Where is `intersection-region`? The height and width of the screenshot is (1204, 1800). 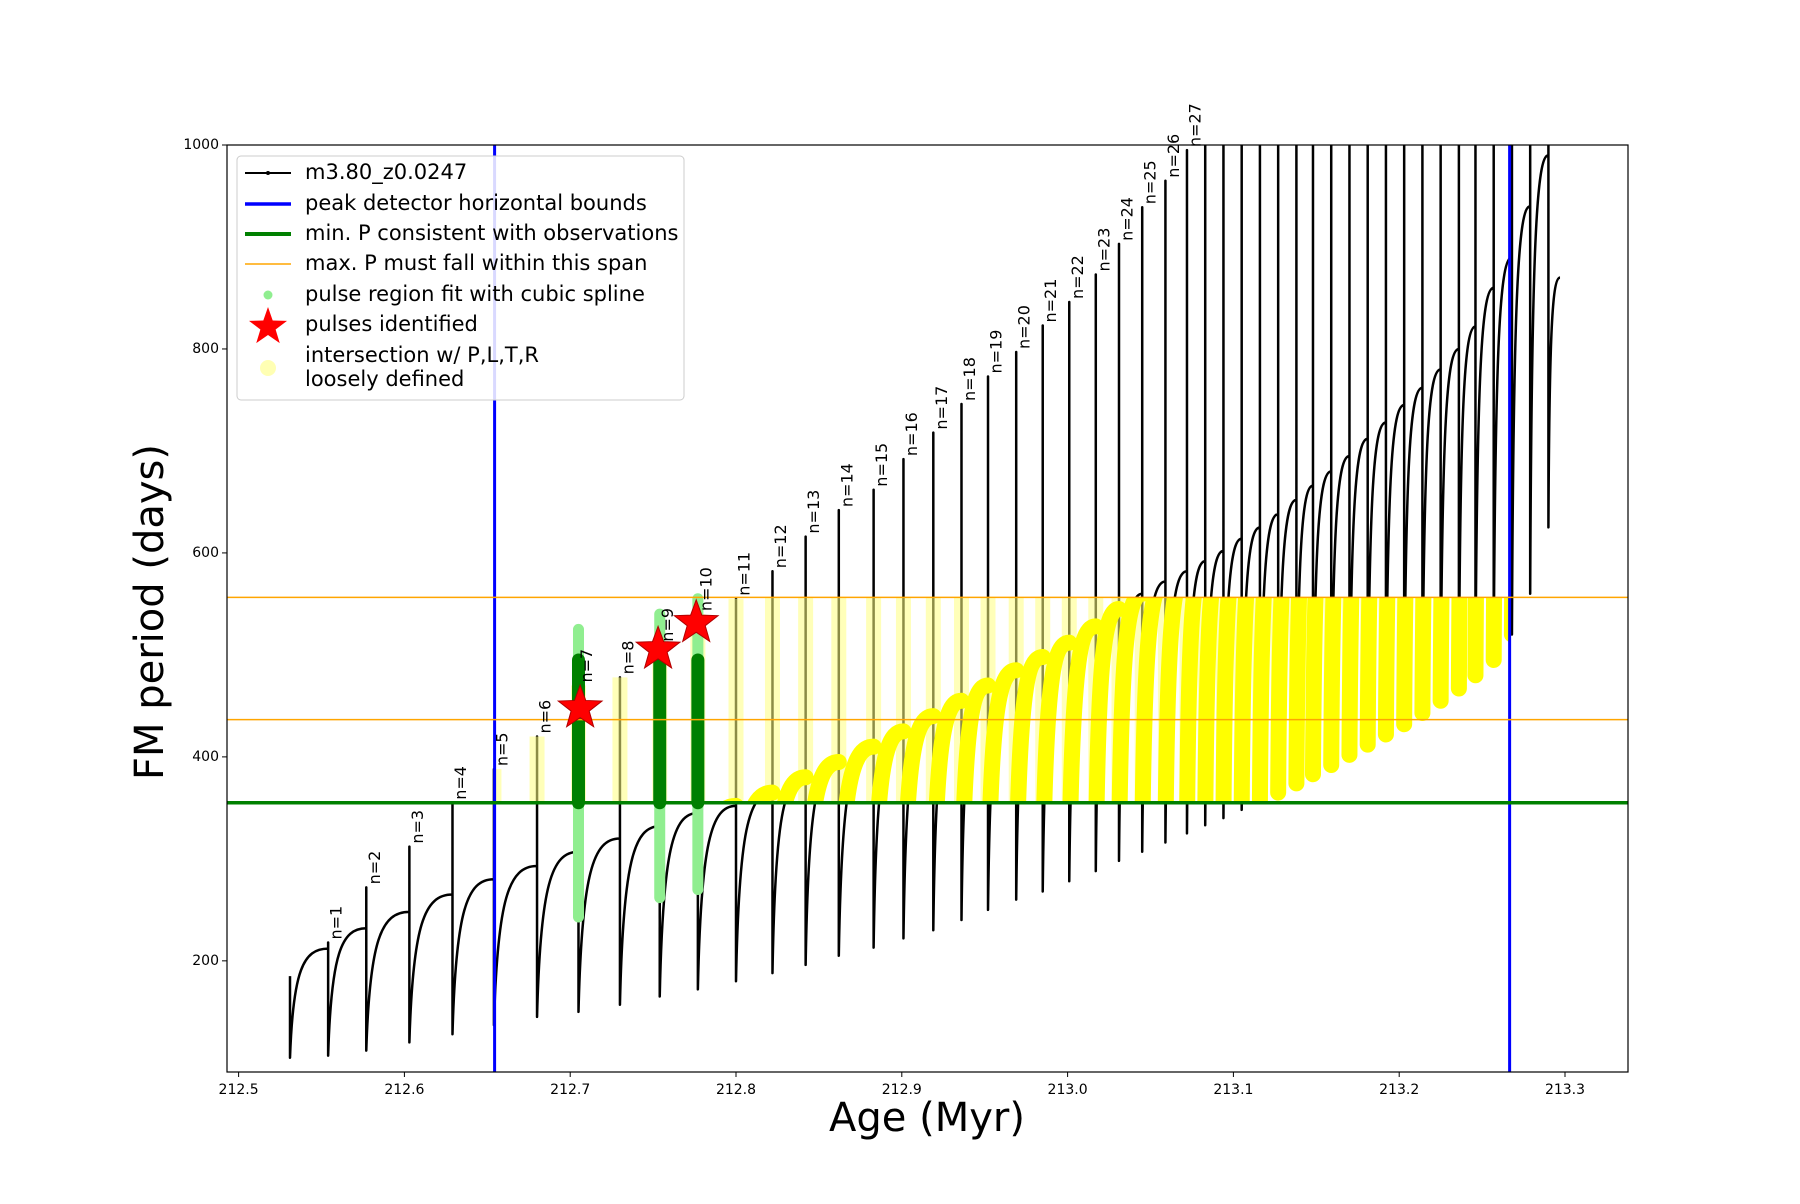 intersection-region is located at coordinates (1115, 700).